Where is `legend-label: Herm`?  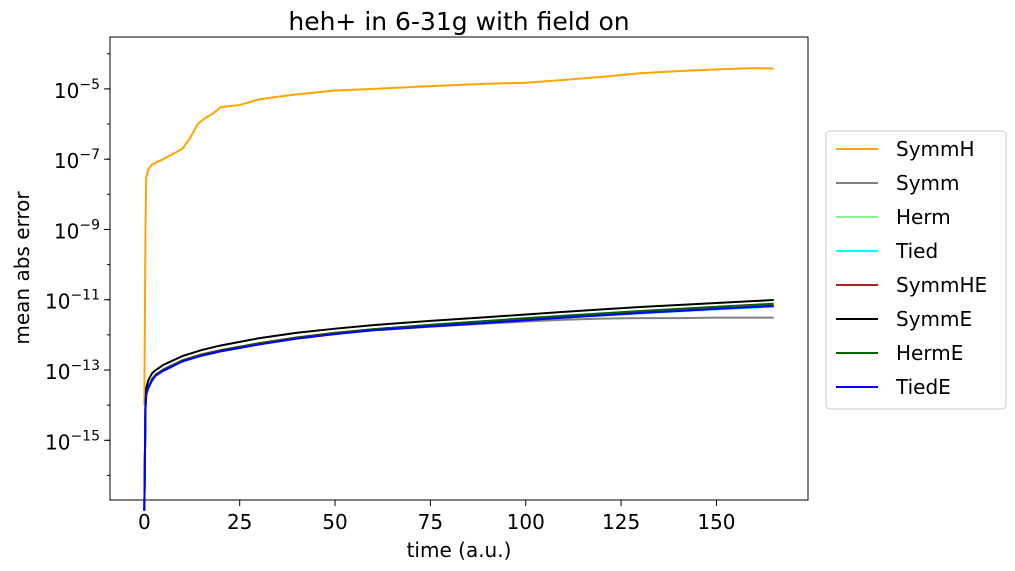
legend-label: Herm is located at coordinates (923, 217).